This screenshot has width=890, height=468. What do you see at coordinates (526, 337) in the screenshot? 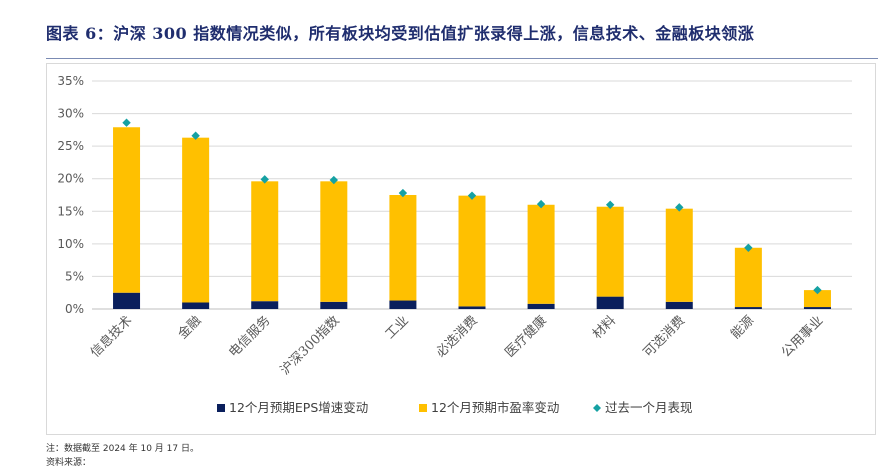
I see `x-tick-label: 医疗健康` at bounding box center [526, 337].